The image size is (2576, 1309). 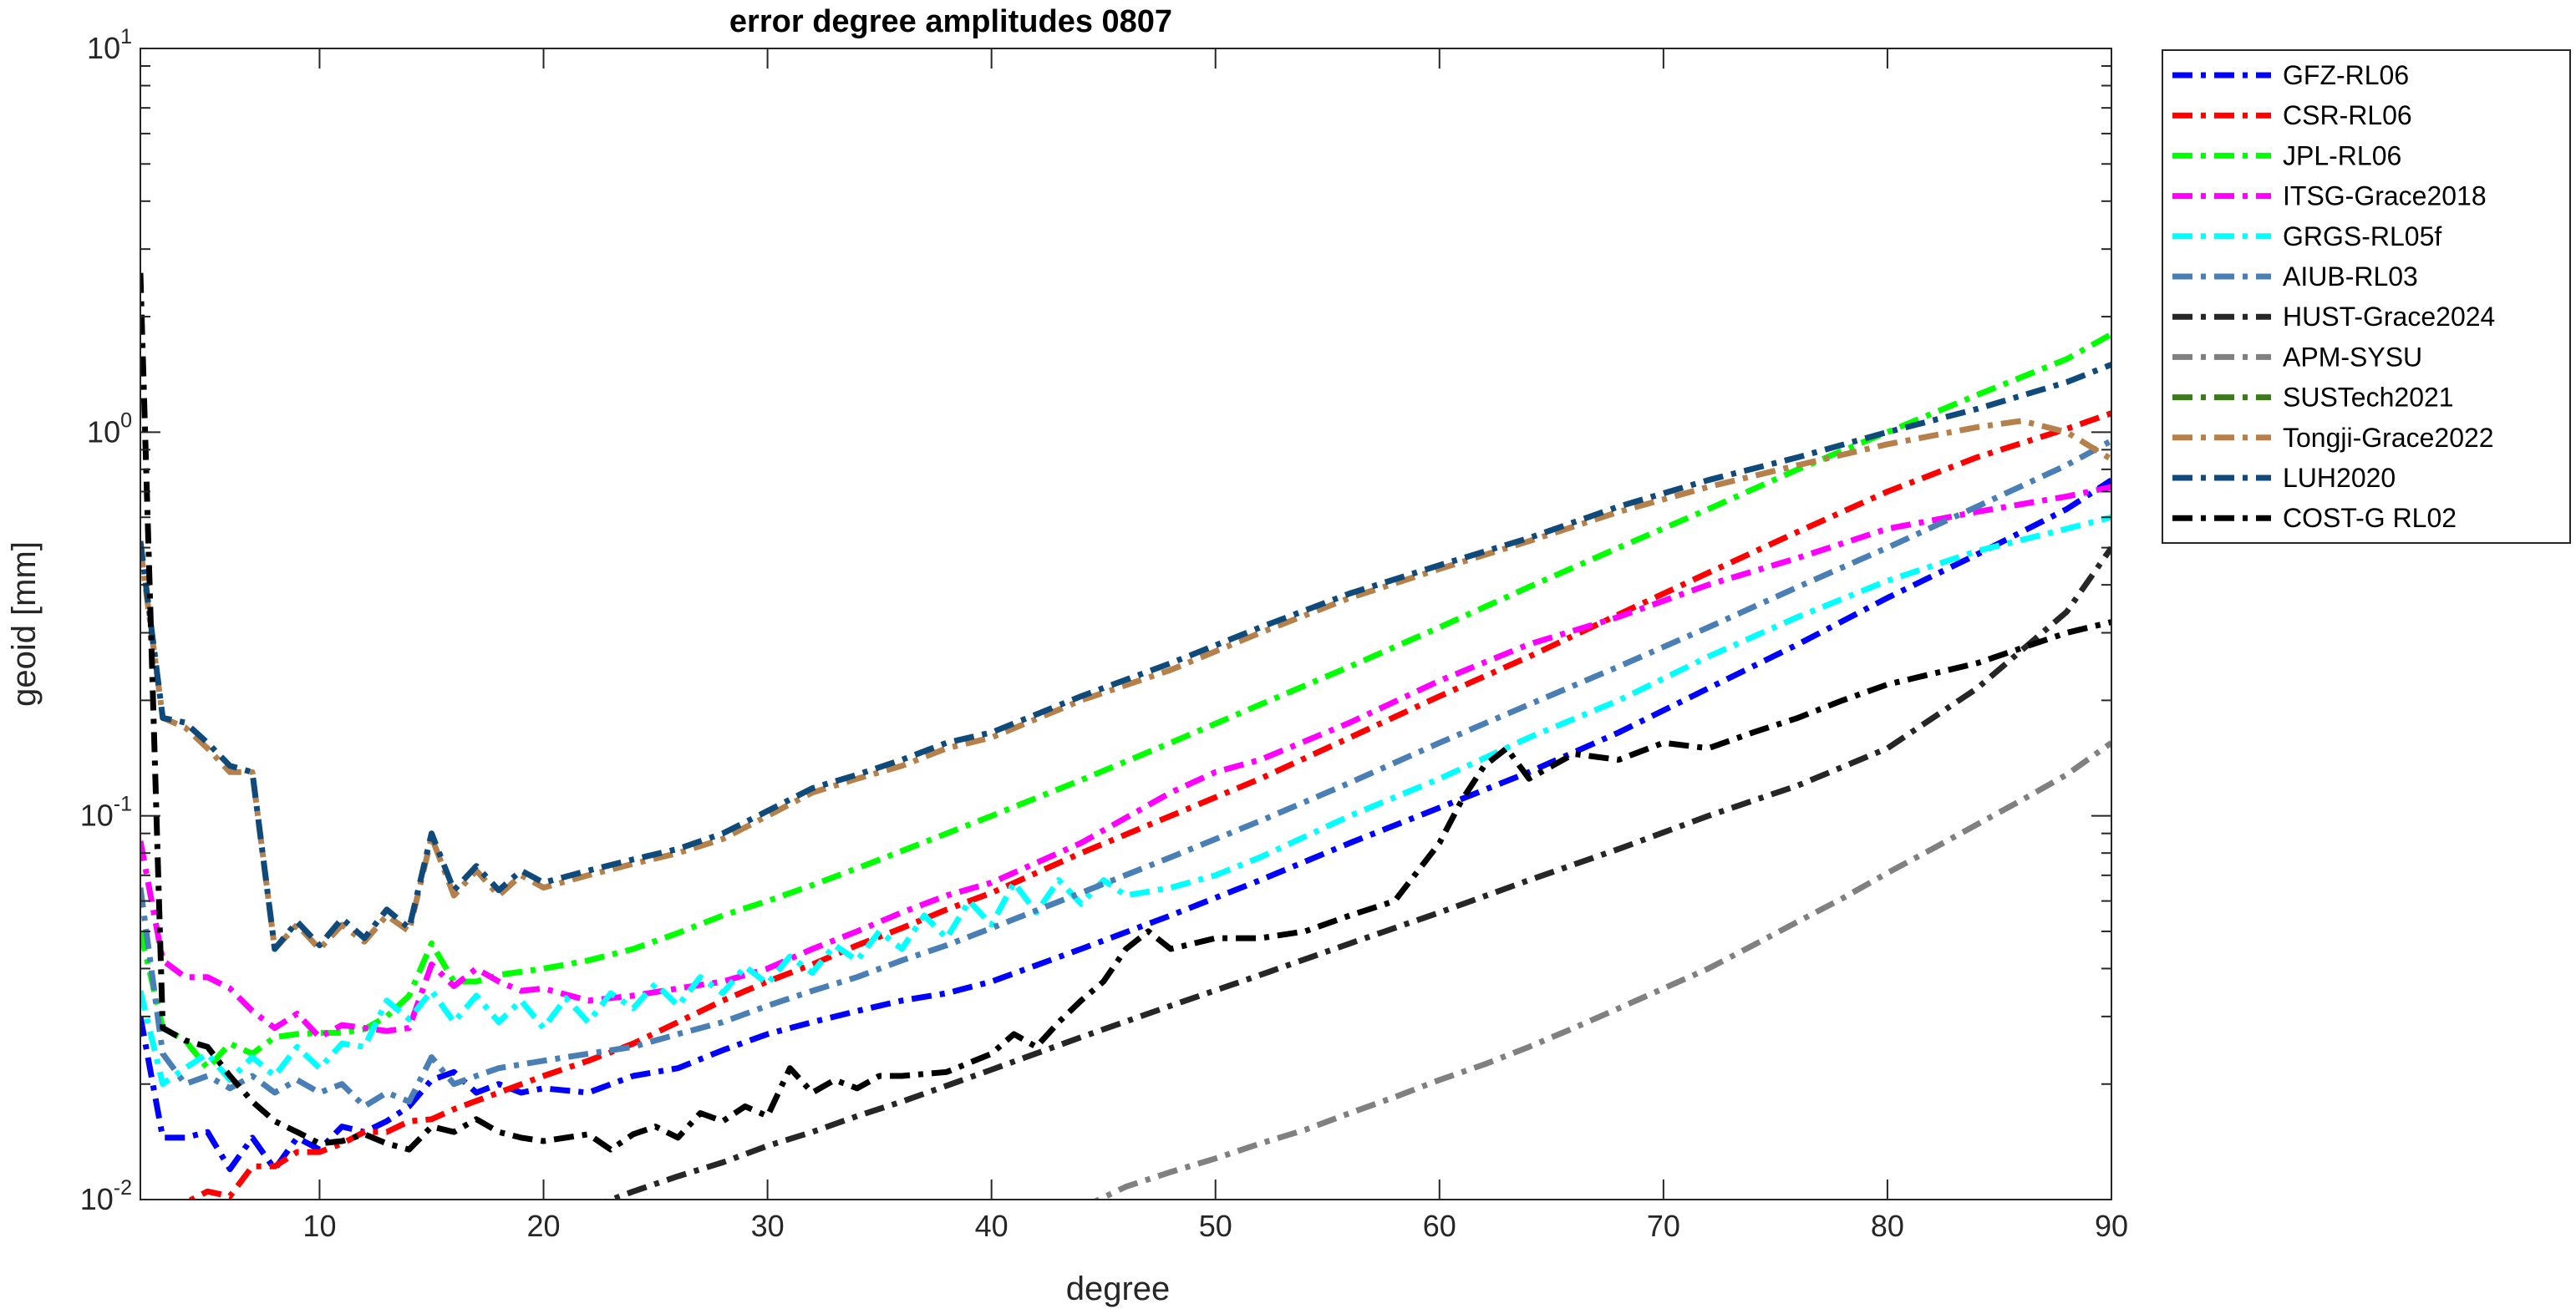 I want to click on x-tick-label: 50, so click(x=1215, y=1226).